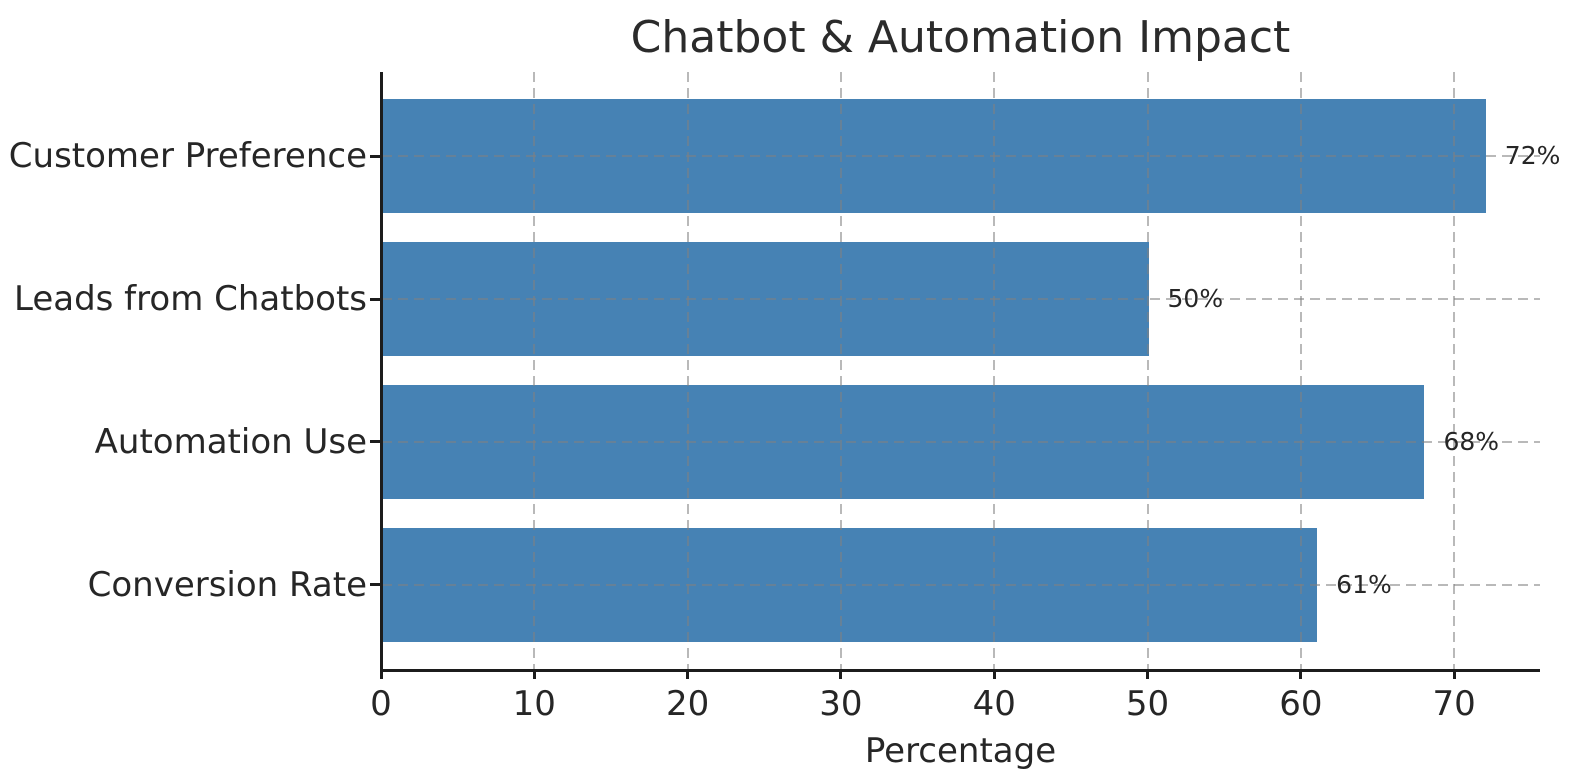 Image resolution: width=1582 pixels, height=780 pixels. Describe the element at coordinates (381, 372) in the screenshot. I see `y-axis-spine` at that location.